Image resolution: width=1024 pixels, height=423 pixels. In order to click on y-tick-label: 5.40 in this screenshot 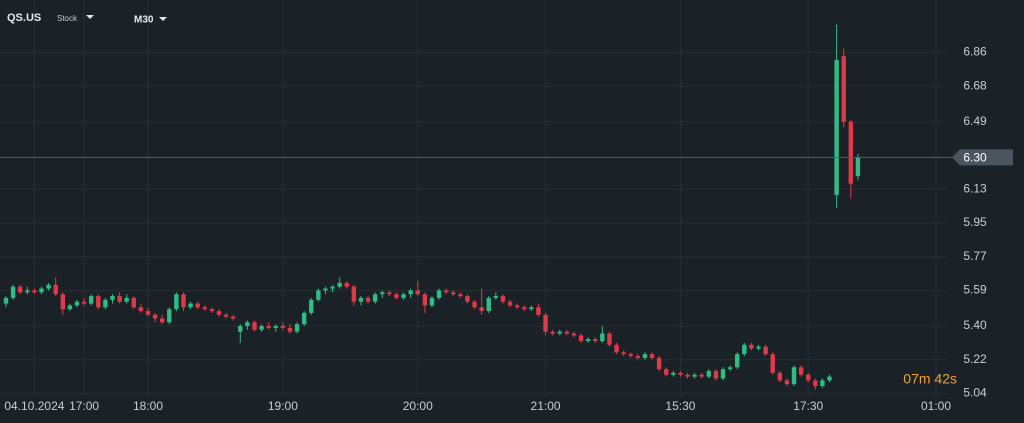, I will do `click(975, 325)`.